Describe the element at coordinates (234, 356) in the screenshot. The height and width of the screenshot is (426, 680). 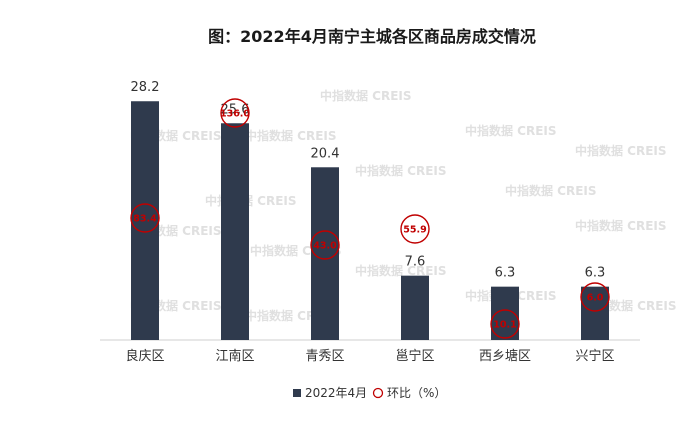
I see `category-label: 江南区` at that location.